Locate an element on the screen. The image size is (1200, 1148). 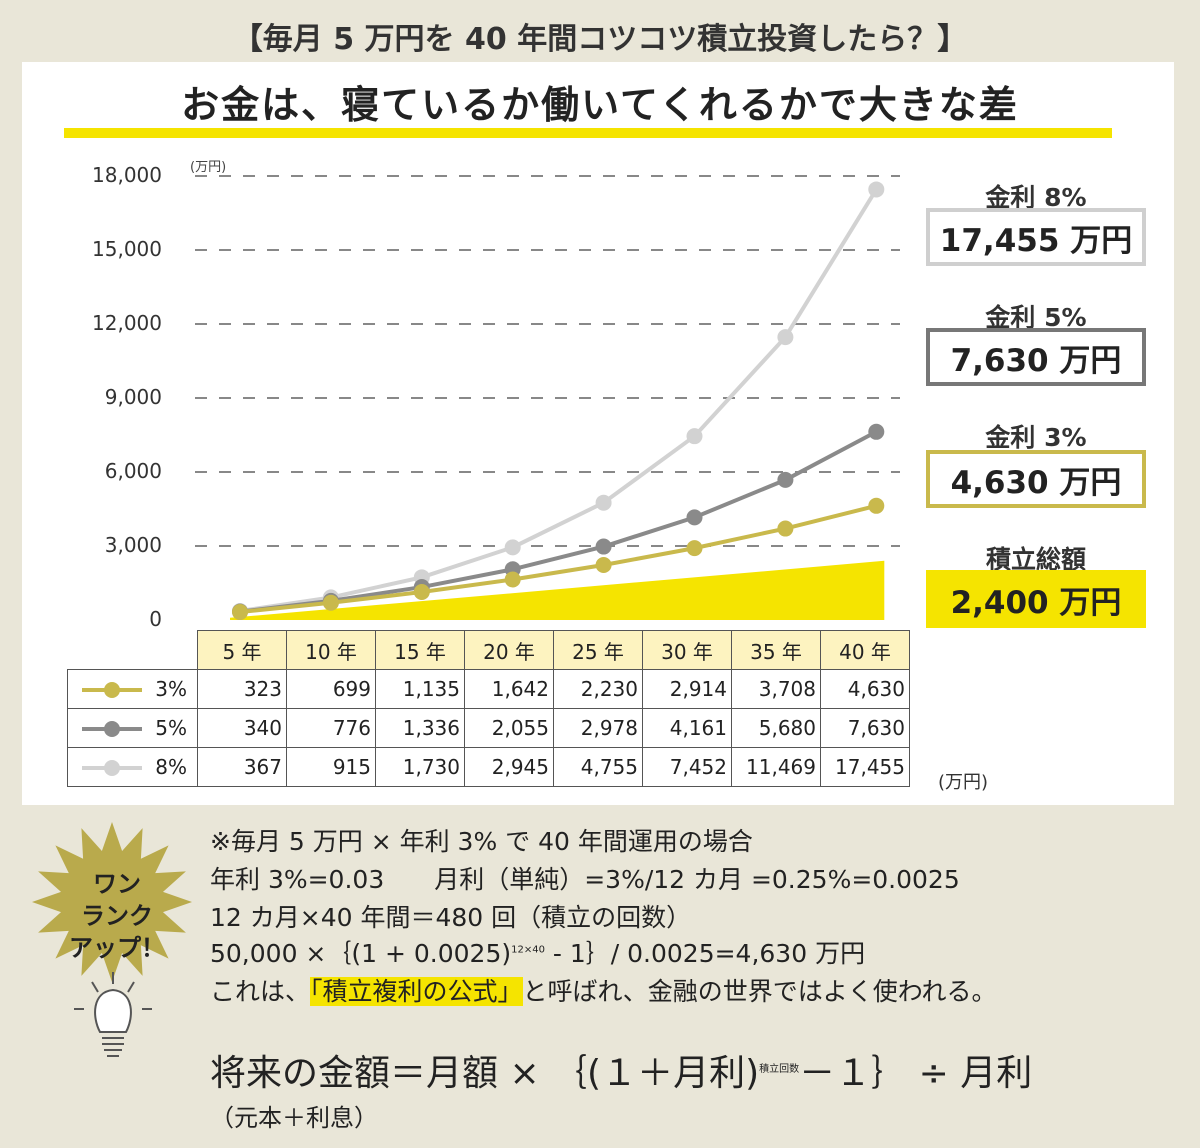
result-value-box: 7,630 万円 is located at coordinates (1036, 357).